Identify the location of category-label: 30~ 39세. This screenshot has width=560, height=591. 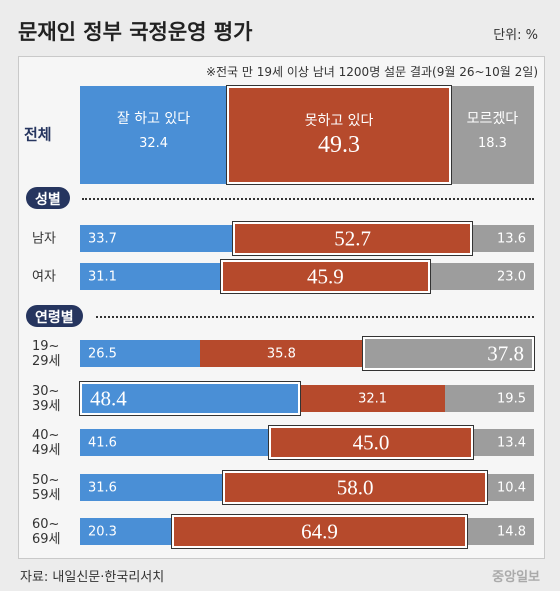
(46, 398).